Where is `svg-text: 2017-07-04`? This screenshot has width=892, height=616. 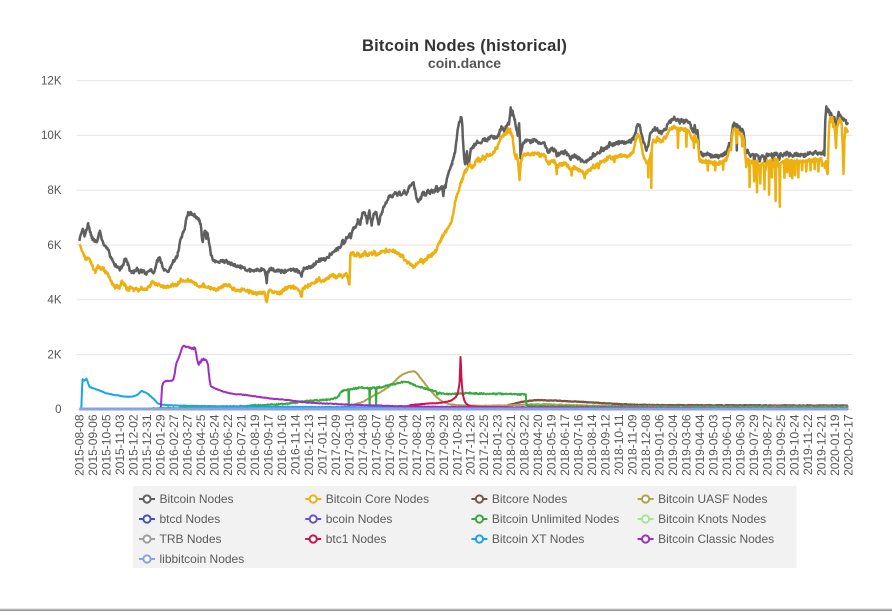
svg-text: 2017-07-04 is located at coordinates (403, 445).